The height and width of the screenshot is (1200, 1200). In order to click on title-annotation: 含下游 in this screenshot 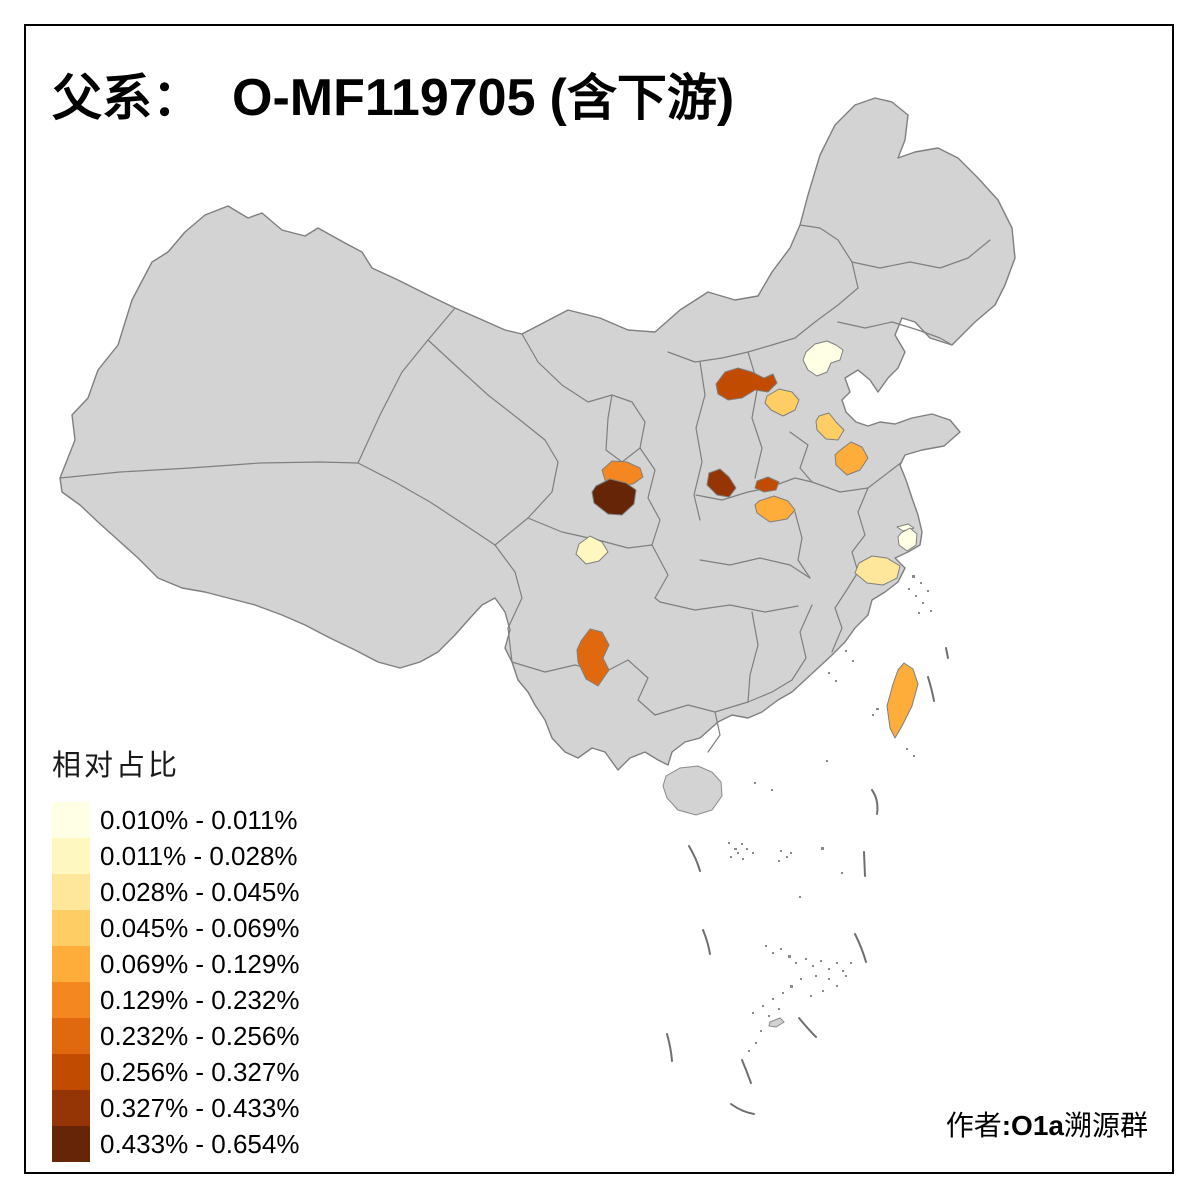, I will do `click(641, 98)`.